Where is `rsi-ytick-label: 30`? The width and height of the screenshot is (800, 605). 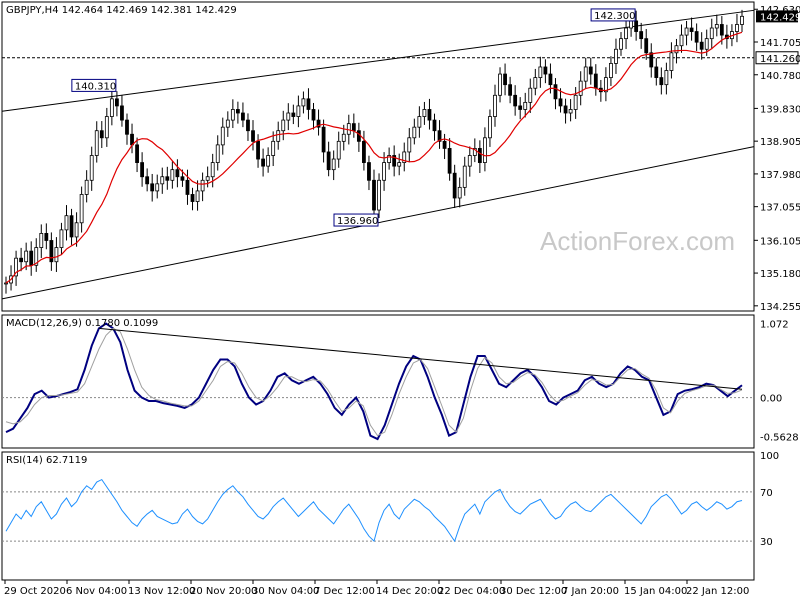
rsi-ytick-label: 30 is located at coordinates (766, 542).